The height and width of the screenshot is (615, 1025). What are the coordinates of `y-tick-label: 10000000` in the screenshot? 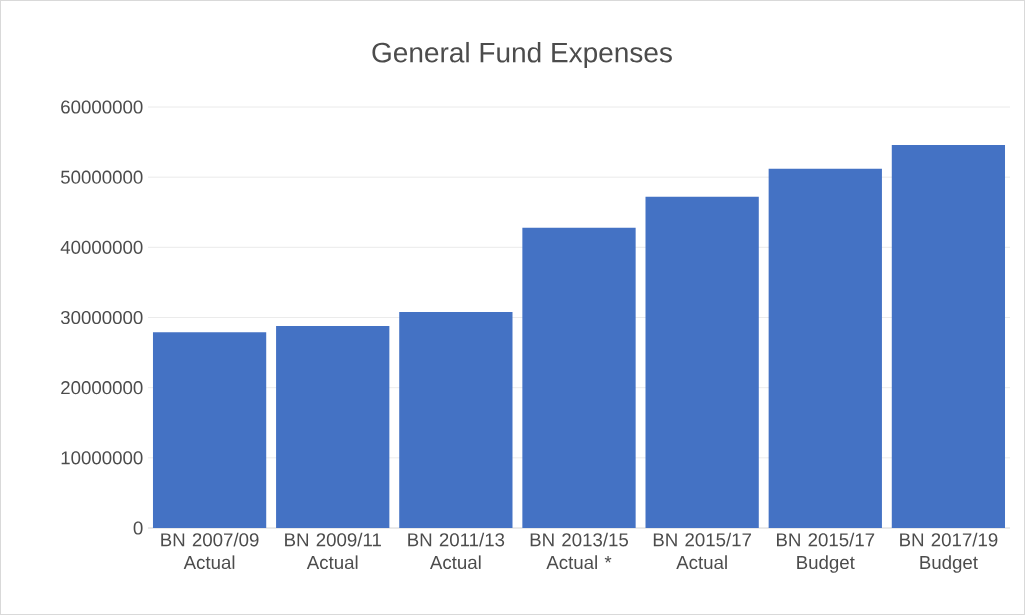 It's located at (102, 458).